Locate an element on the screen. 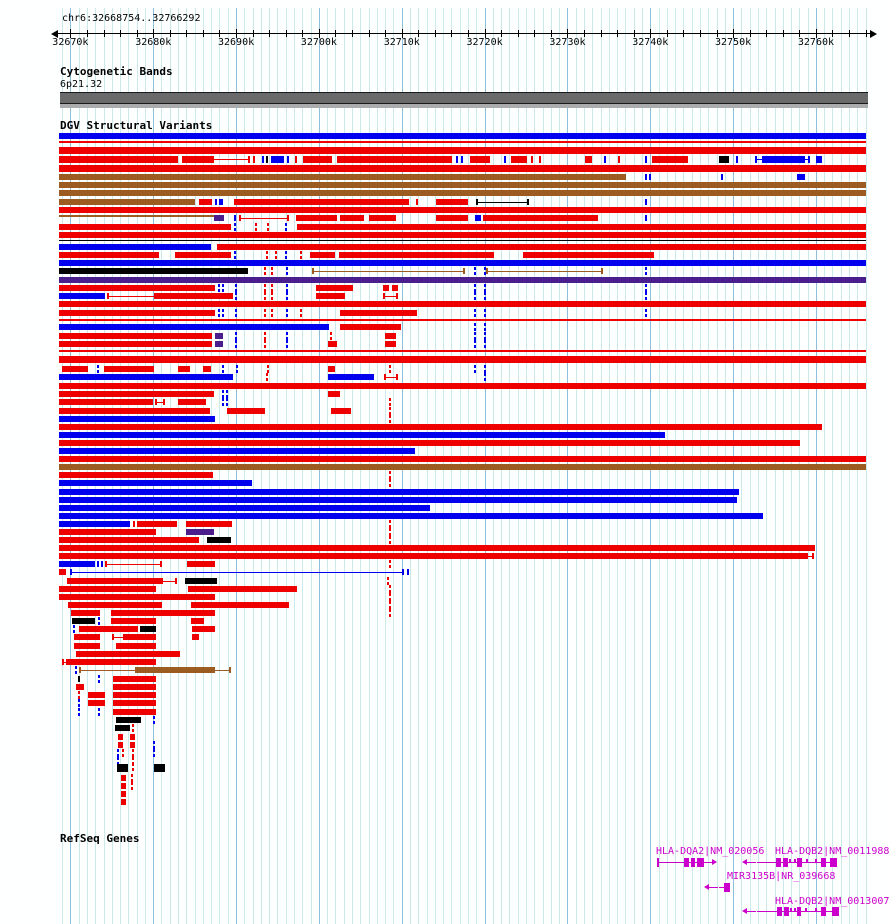 This screenshot has height=924, width=890. cytoband-track is located at coordinates (445, 60).